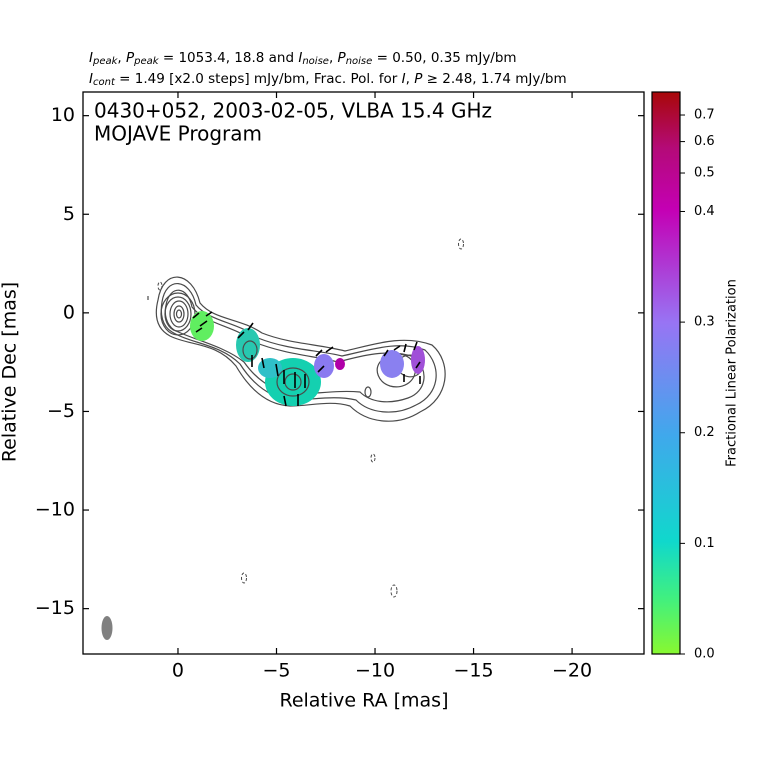  What do you see at coordinates (375, 671) in the screenshot?
I see `x-tick-label: −10` at bounding box center [375, 671].